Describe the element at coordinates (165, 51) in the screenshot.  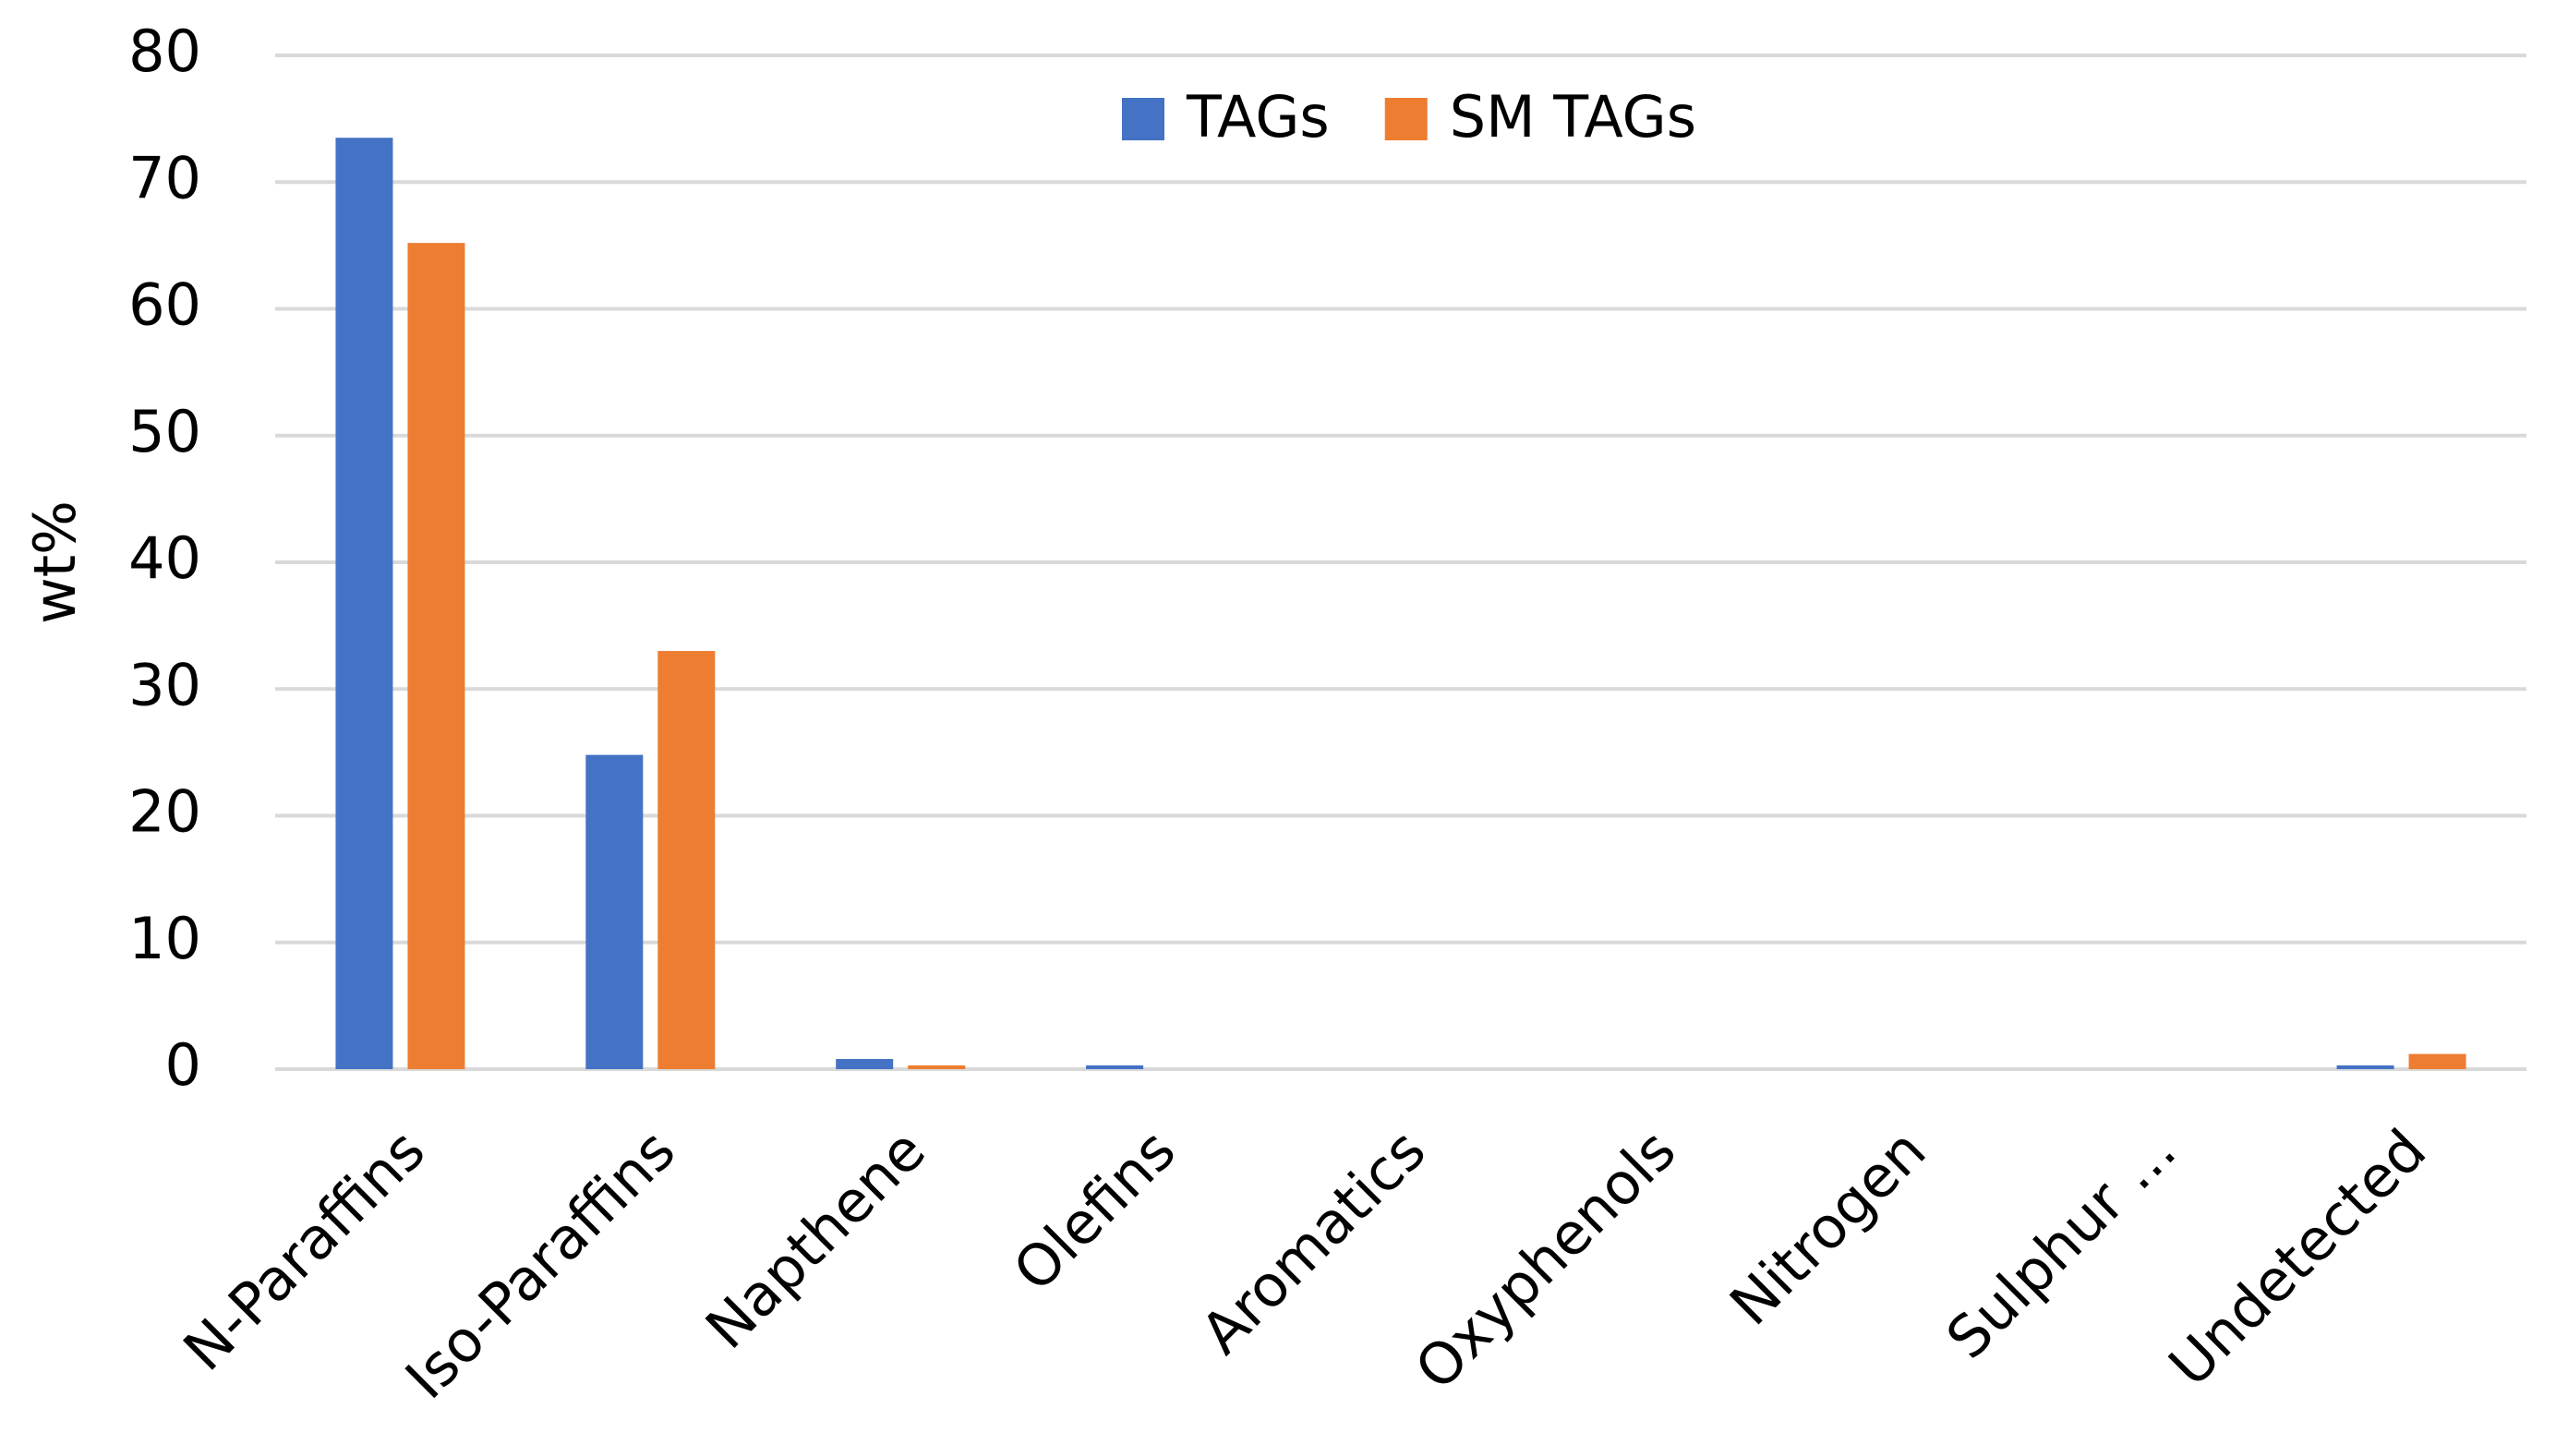
I see `y-tick-label: 80` at that location.